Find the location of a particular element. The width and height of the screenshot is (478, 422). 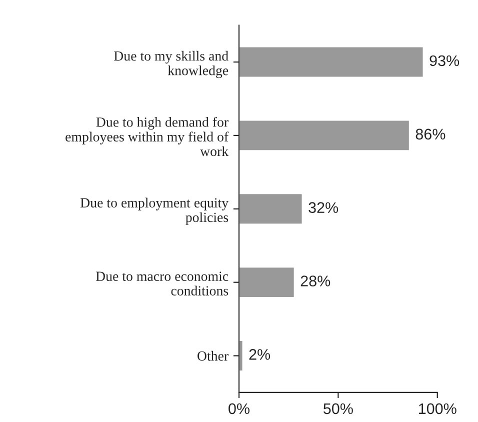

y-tick-label: Due to macro economic conditions is located at coordinates (162, 284).